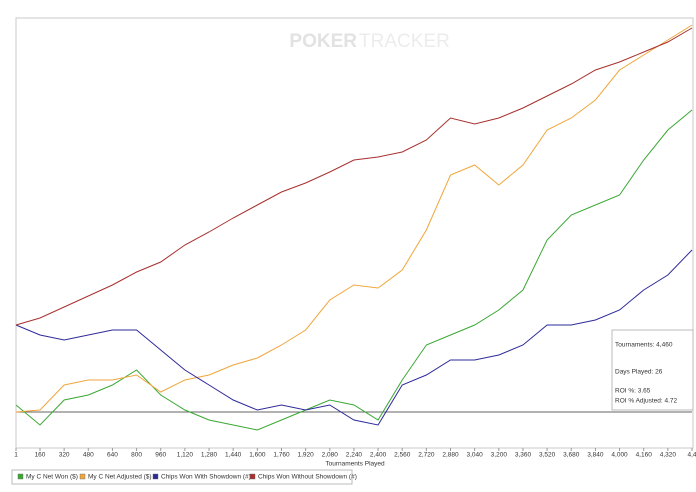  Describe the element at coordinates (323, 41) in the screenshot. I see `watermark: POKER` at that location.